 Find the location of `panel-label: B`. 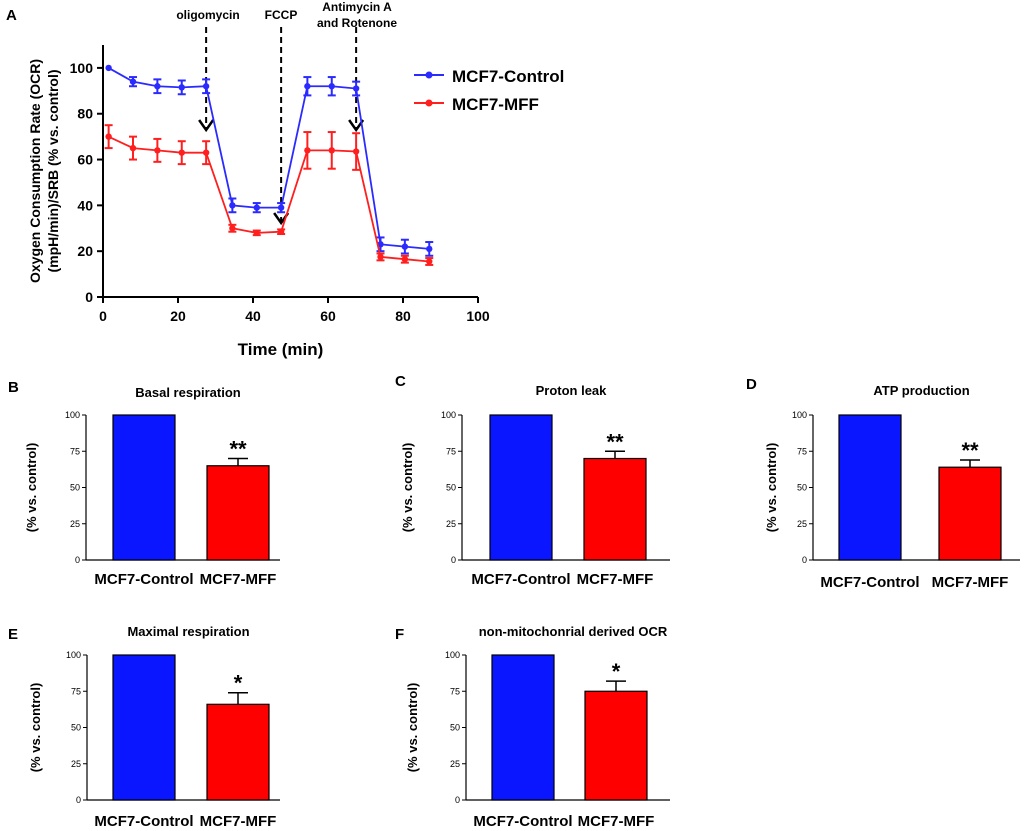

panel-label: B is located at coordinates (13, 387).